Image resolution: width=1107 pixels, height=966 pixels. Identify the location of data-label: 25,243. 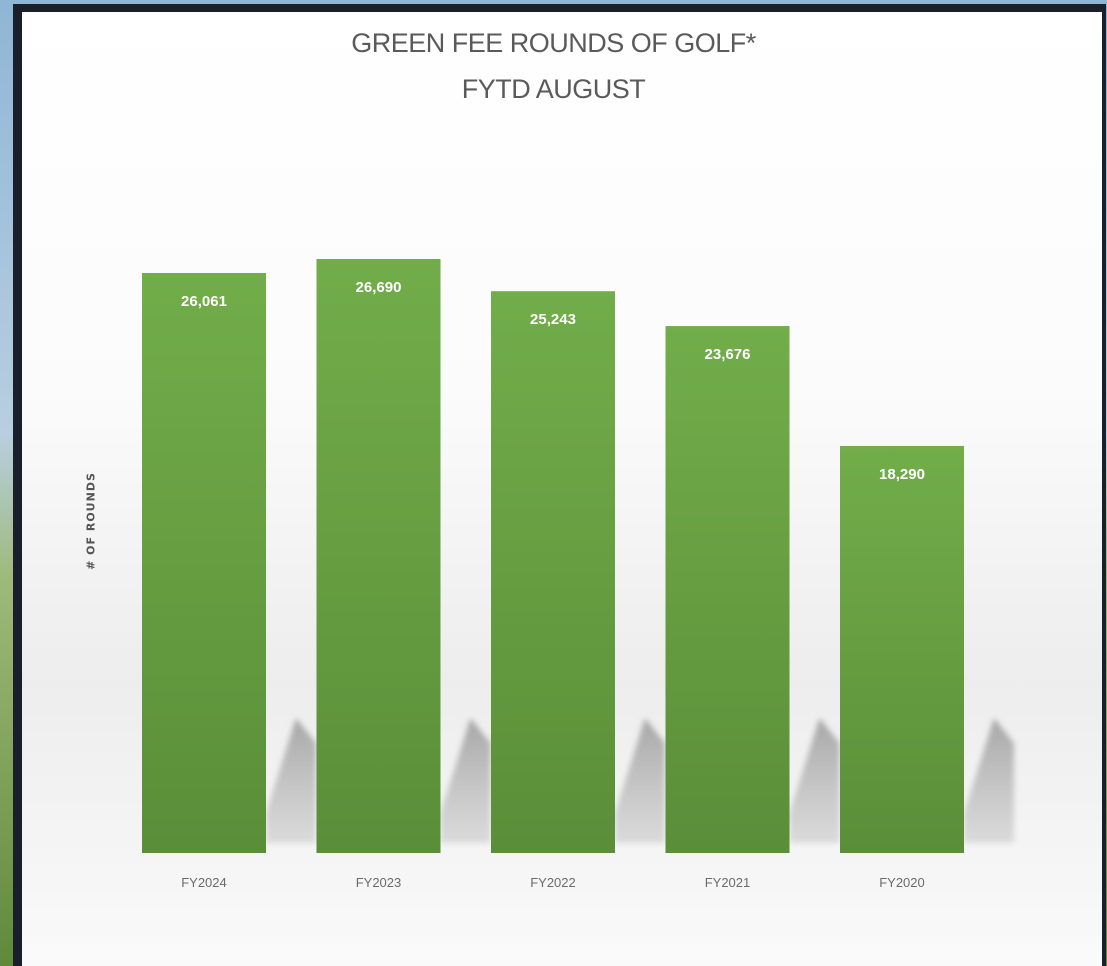
(553, 319).